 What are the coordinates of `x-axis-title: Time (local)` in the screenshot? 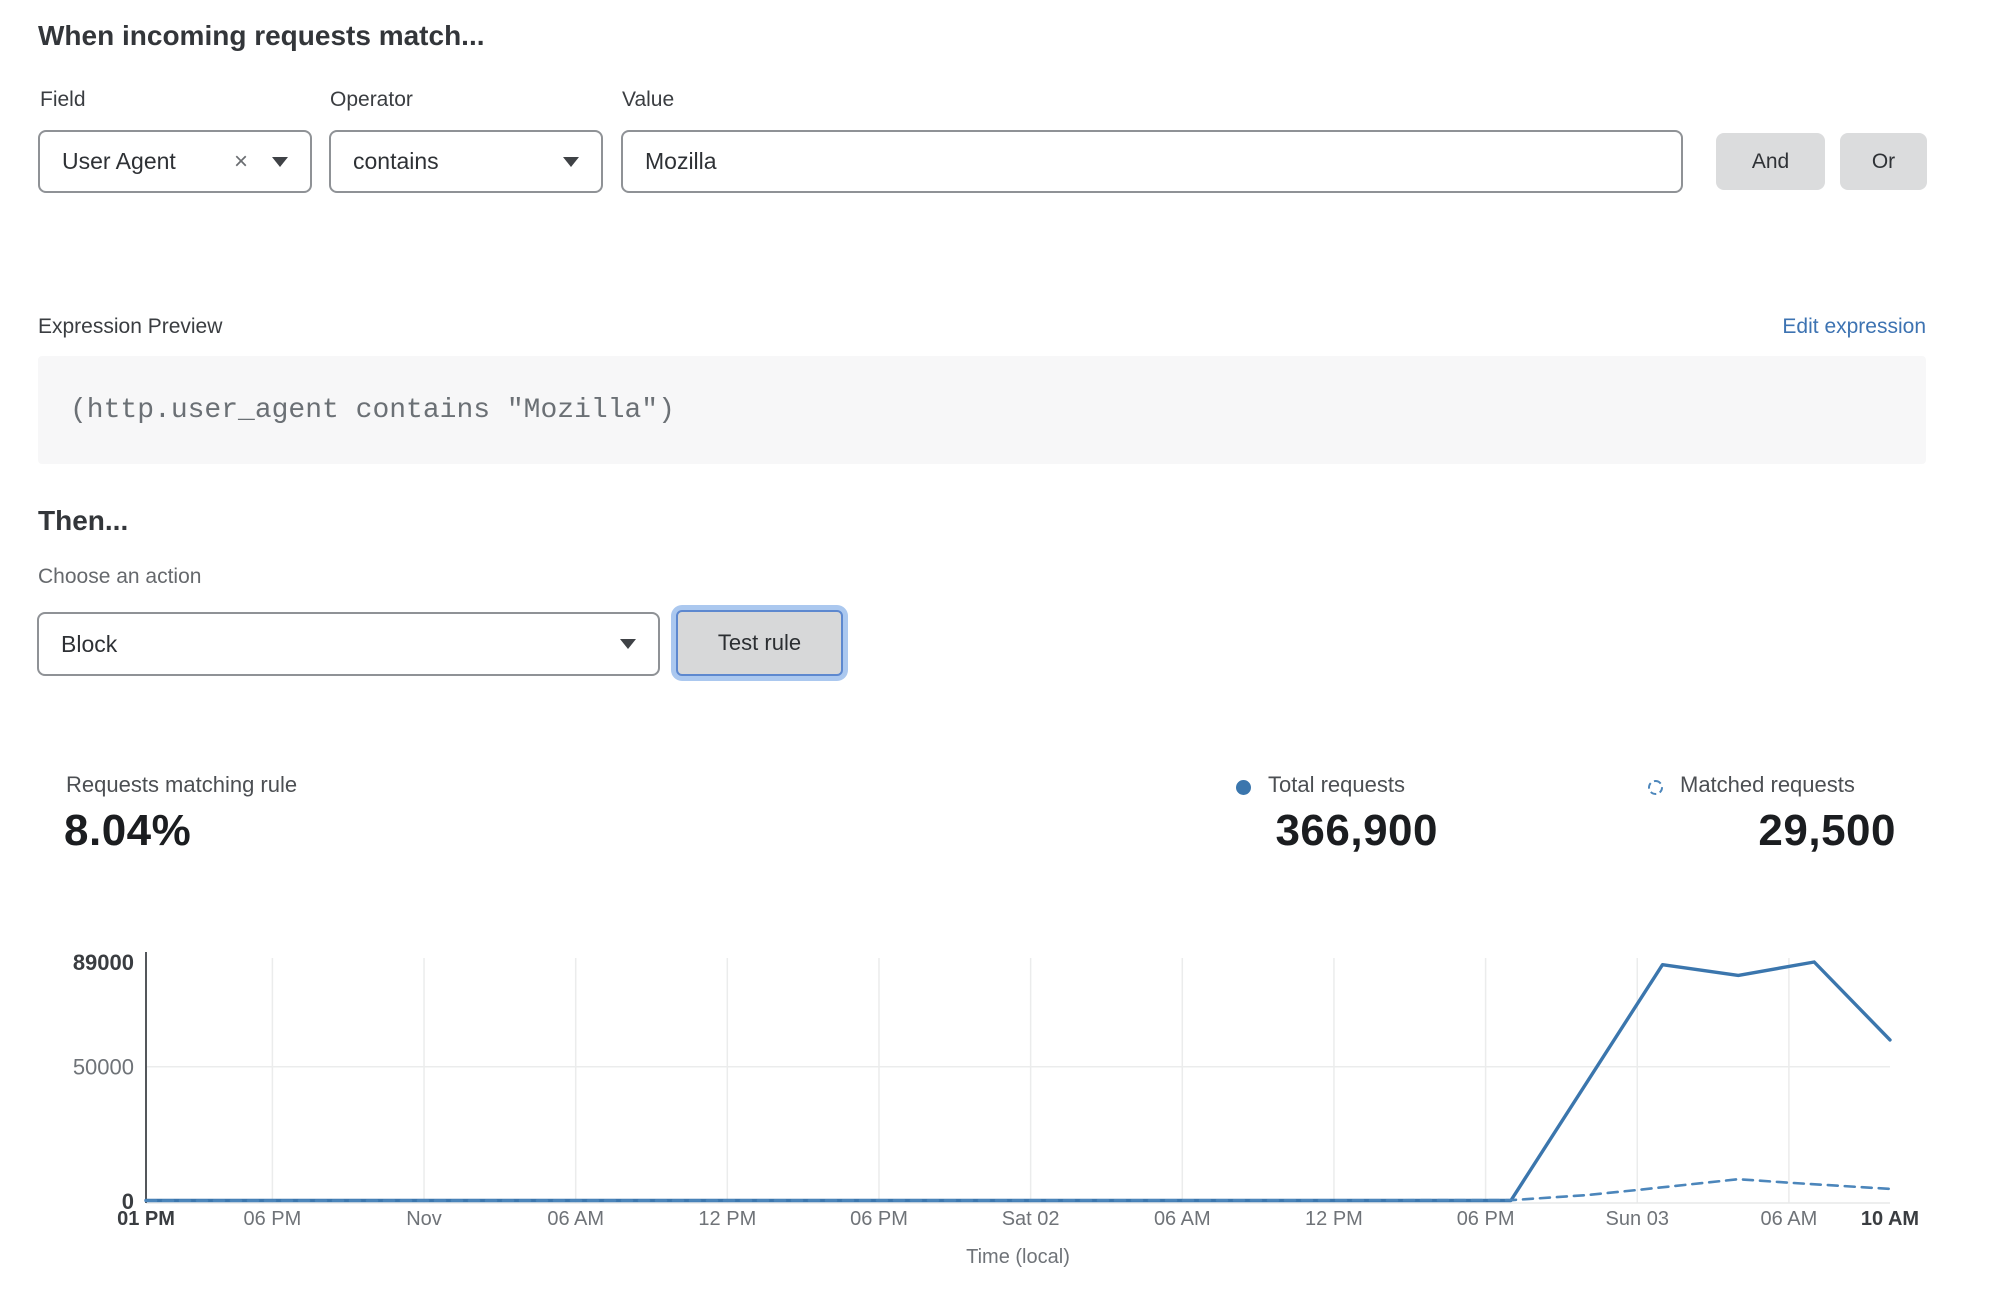 It's located at (1018, 1257).